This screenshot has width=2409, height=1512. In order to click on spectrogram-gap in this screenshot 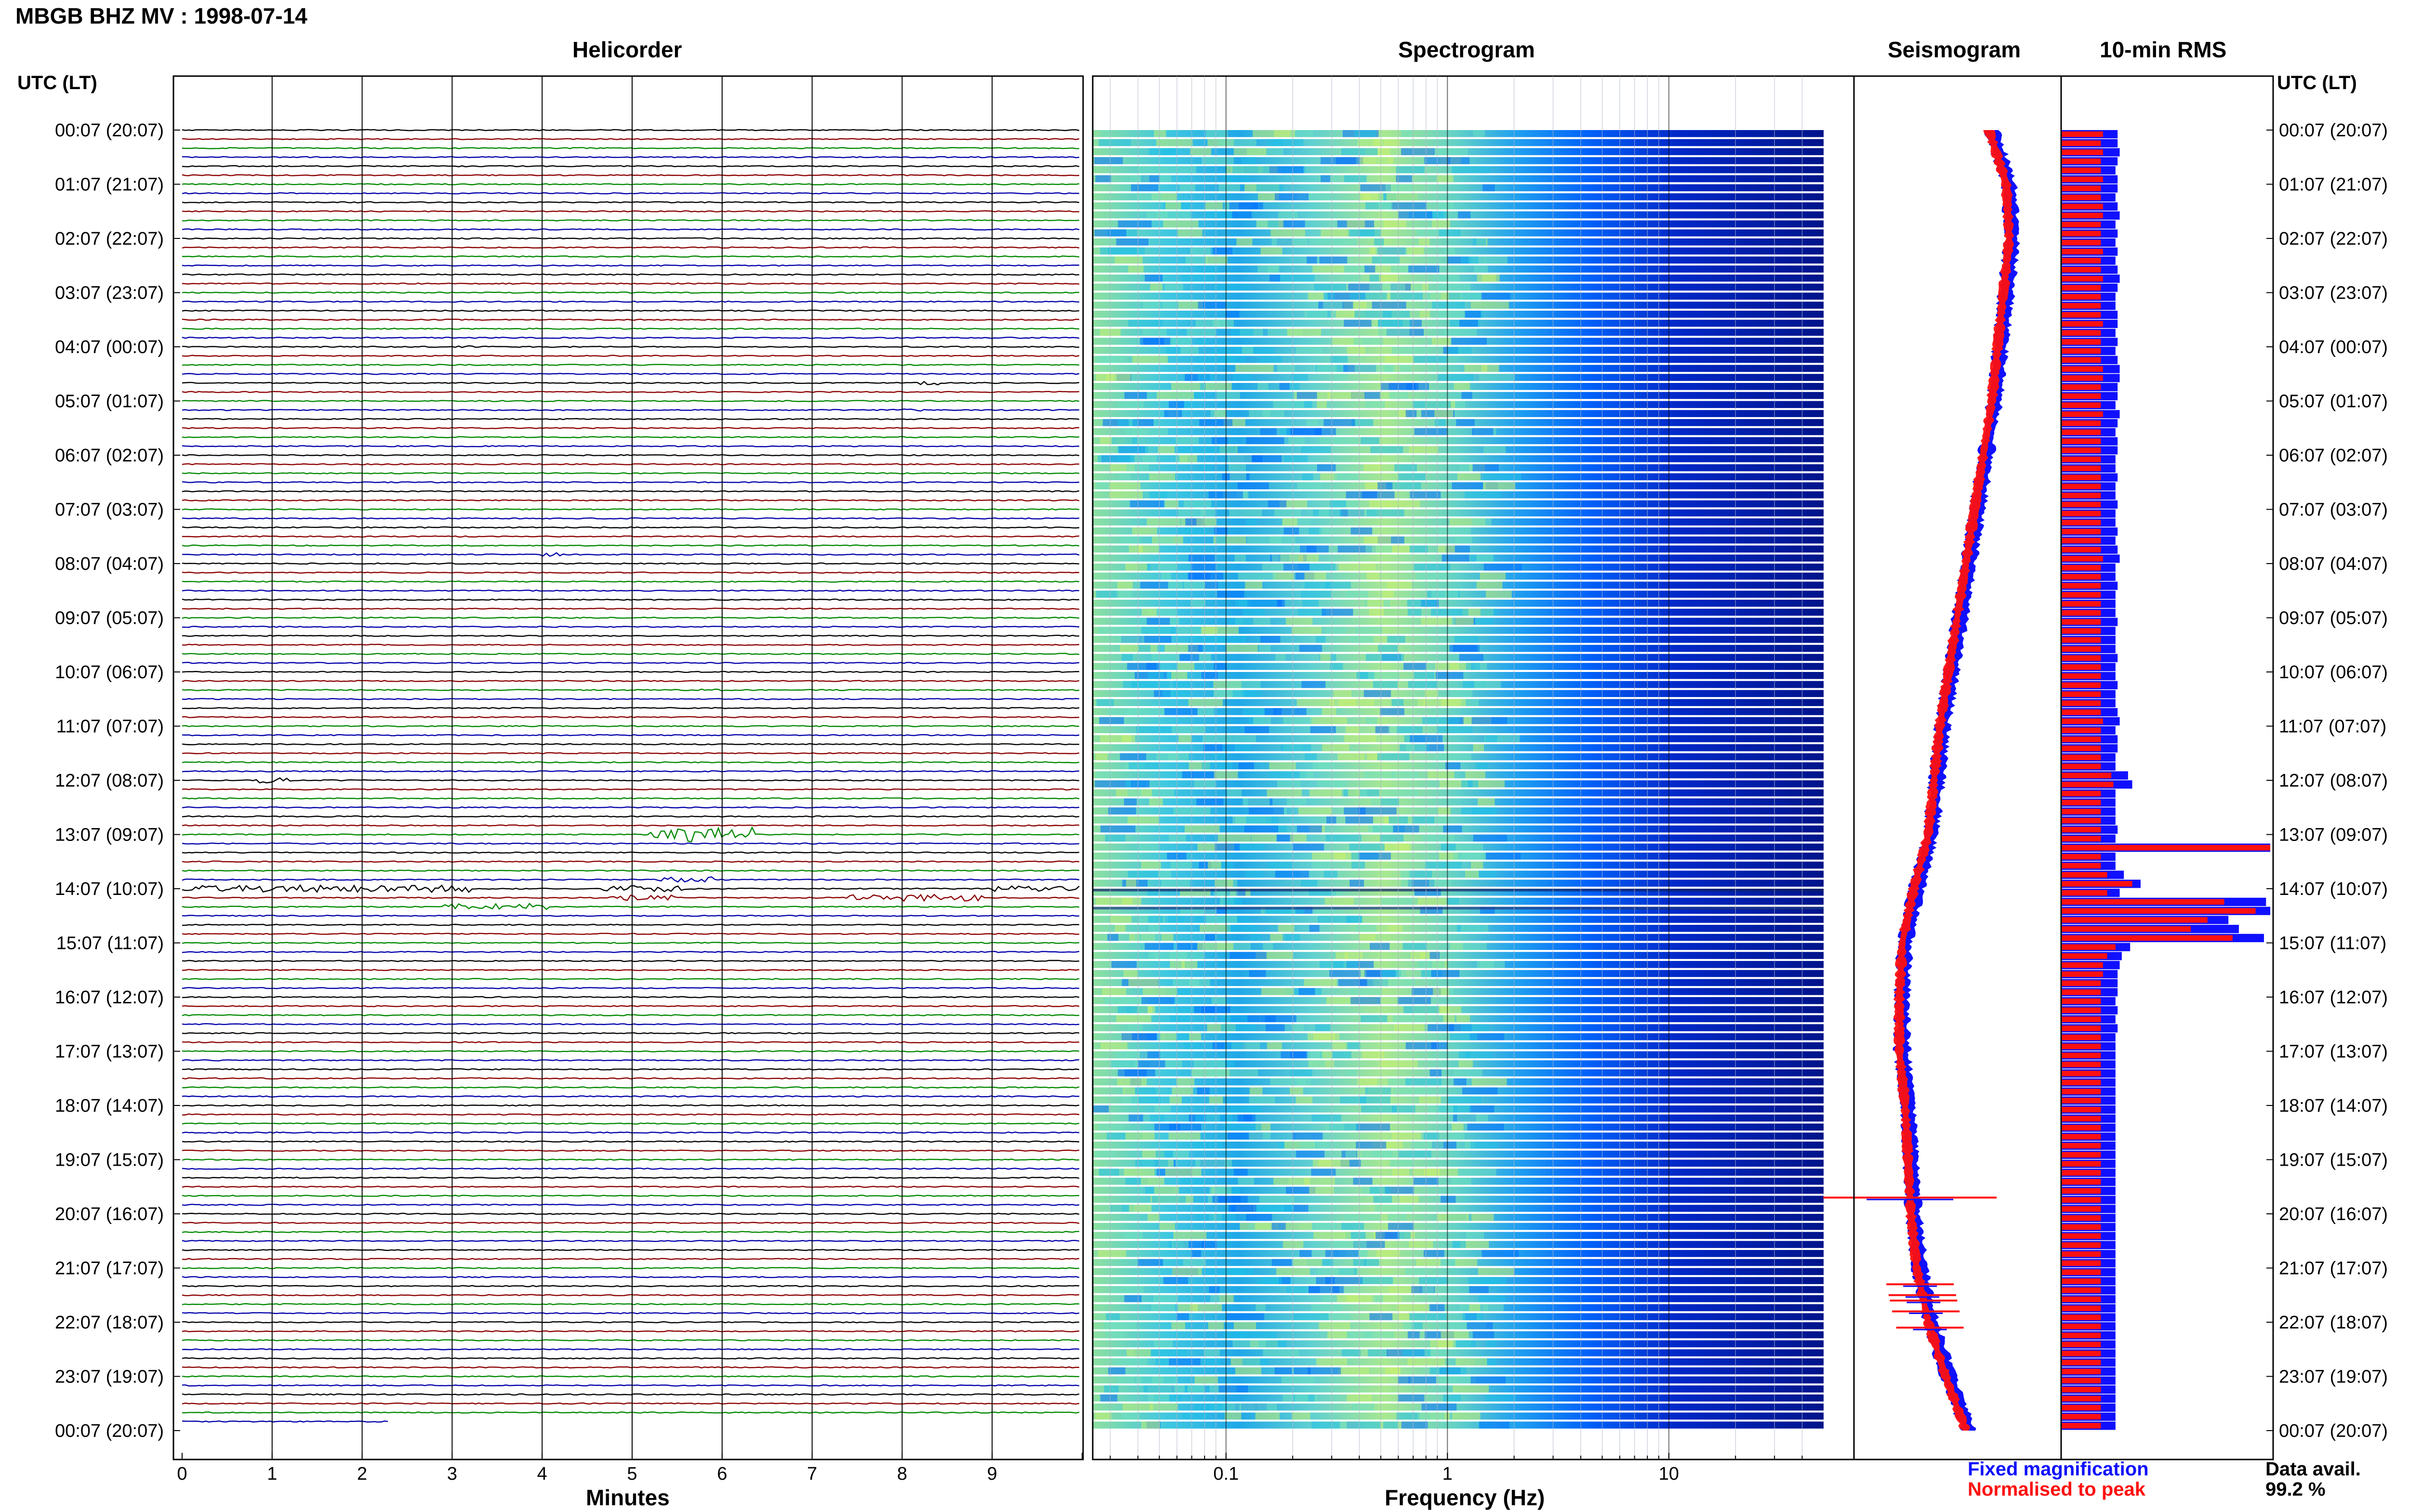, I will do `click(1458, 996)`.